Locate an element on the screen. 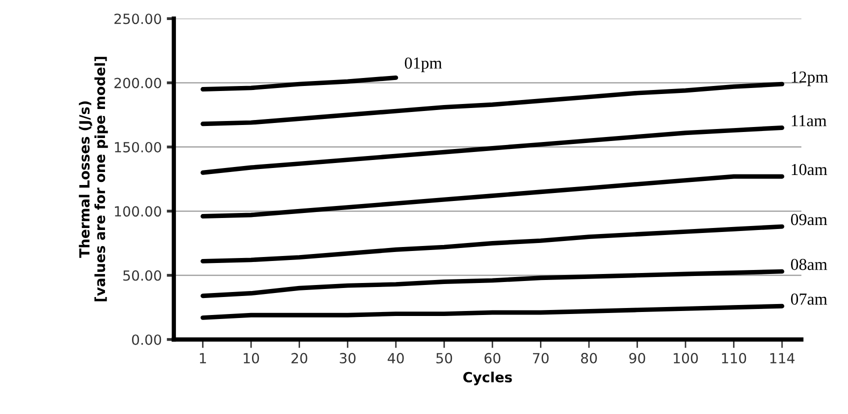 This screenshot has height=414, width=848. x-tick-label: 60 is located at coordinates (492, 358).